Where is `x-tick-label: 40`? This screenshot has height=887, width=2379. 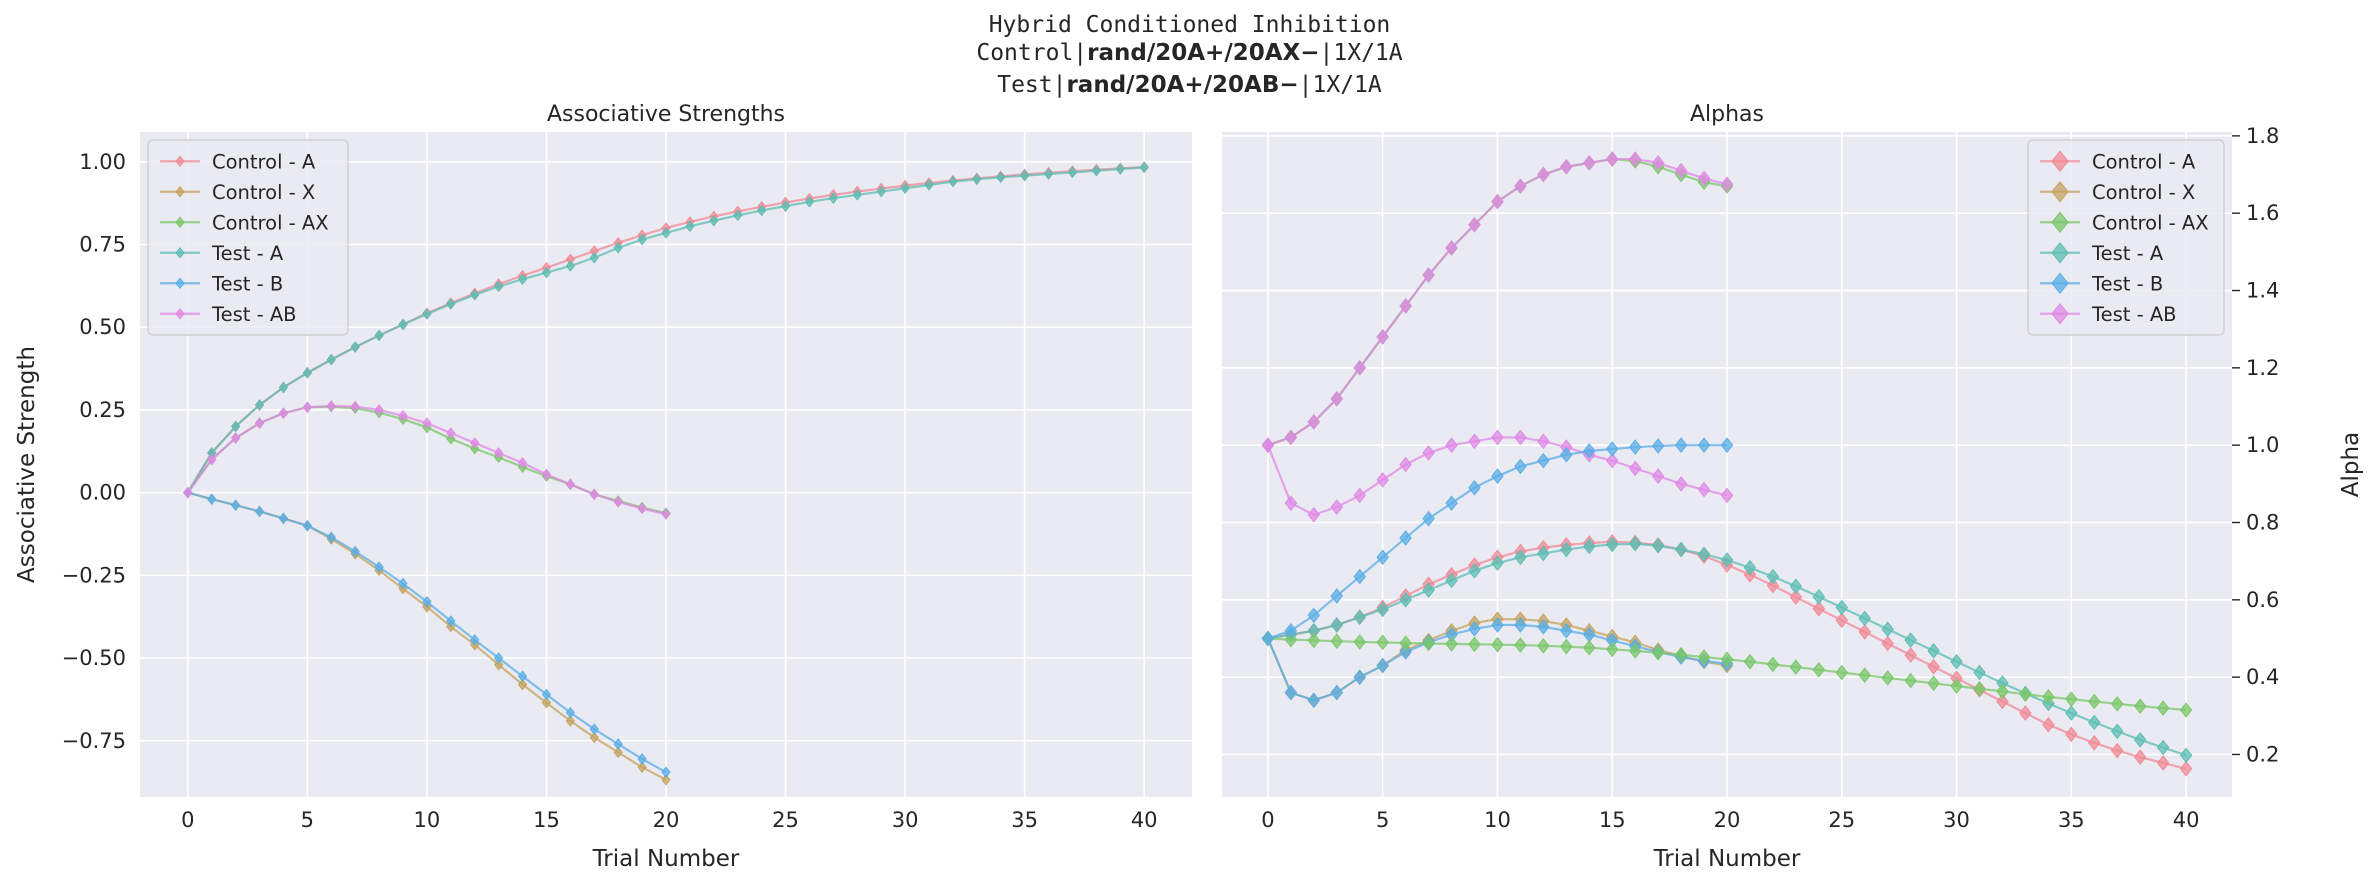
x-tick-label: 40 is located at coordinates (1144, 820).